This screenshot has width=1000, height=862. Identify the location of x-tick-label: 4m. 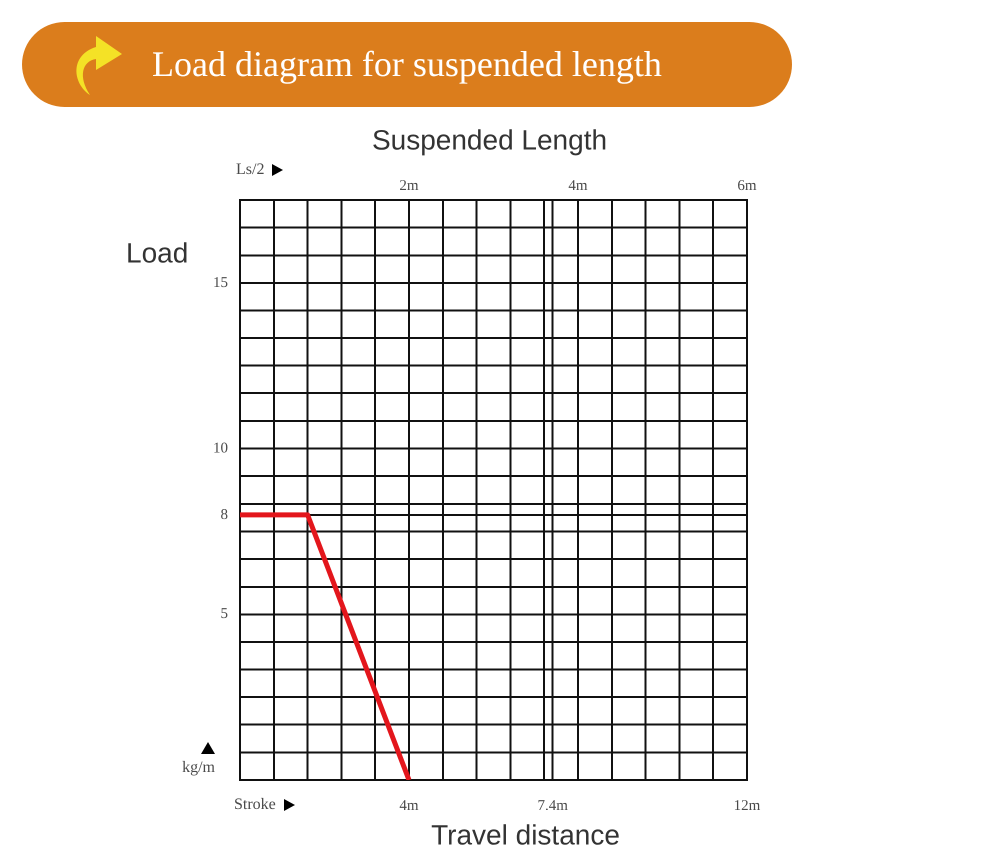
(409, 806).